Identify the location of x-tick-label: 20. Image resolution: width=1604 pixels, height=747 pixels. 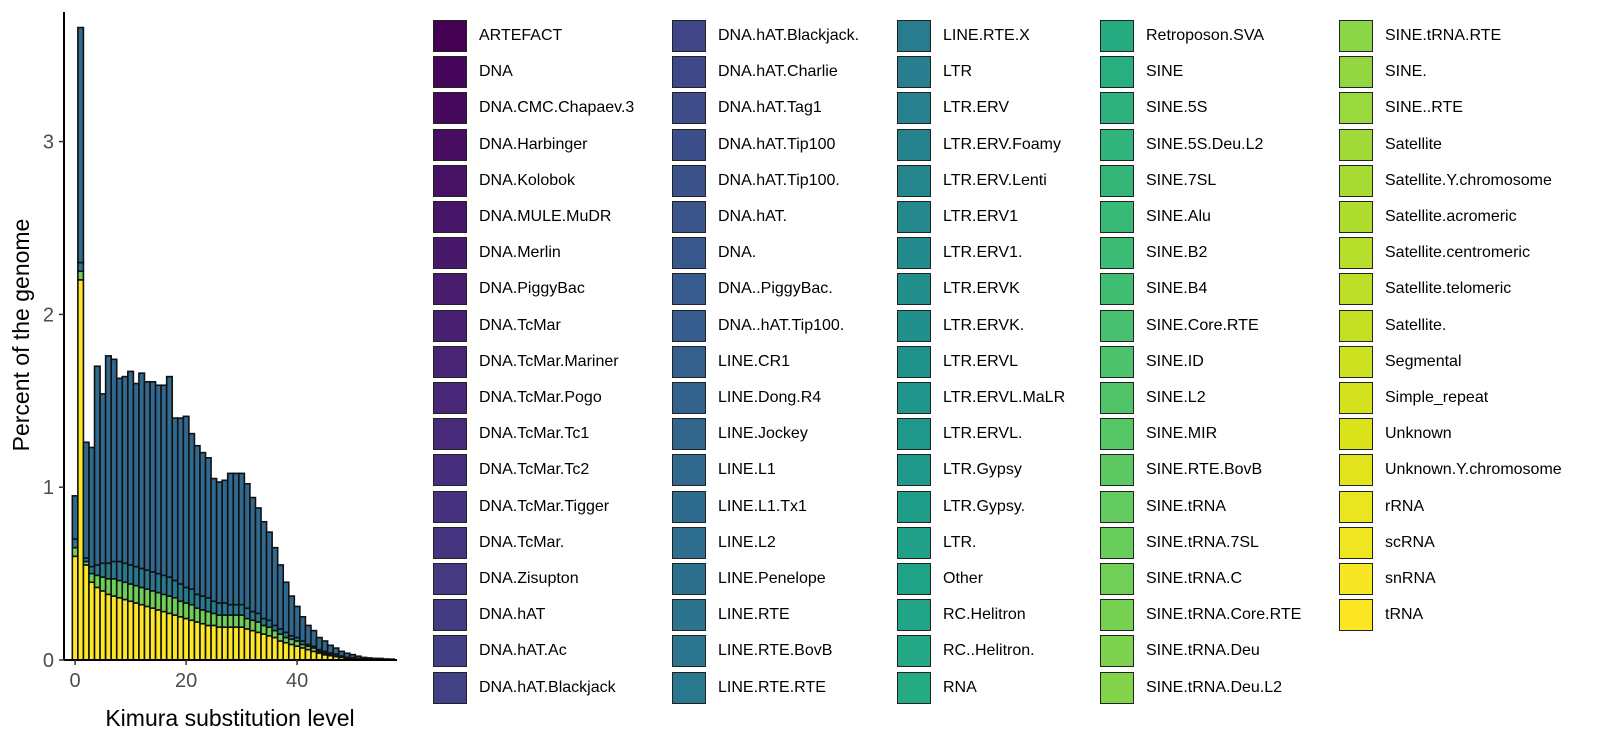
(186, 681).